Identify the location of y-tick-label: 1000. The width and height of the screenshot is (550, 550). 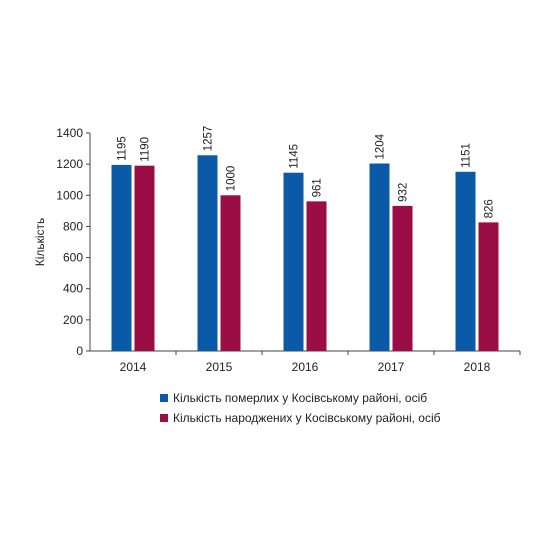
(69, 195).